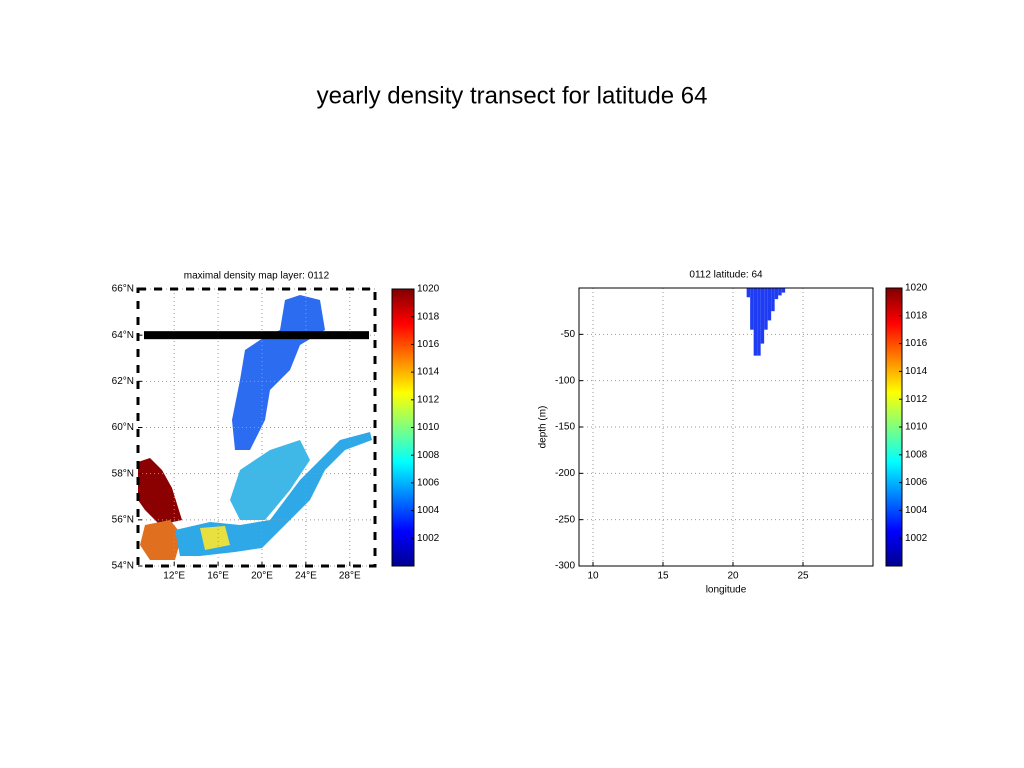  What do you see at coordinates (123, 519) in the screenshot?
I see `y-tick-label: 56°N` at bounding box center [123, 519].